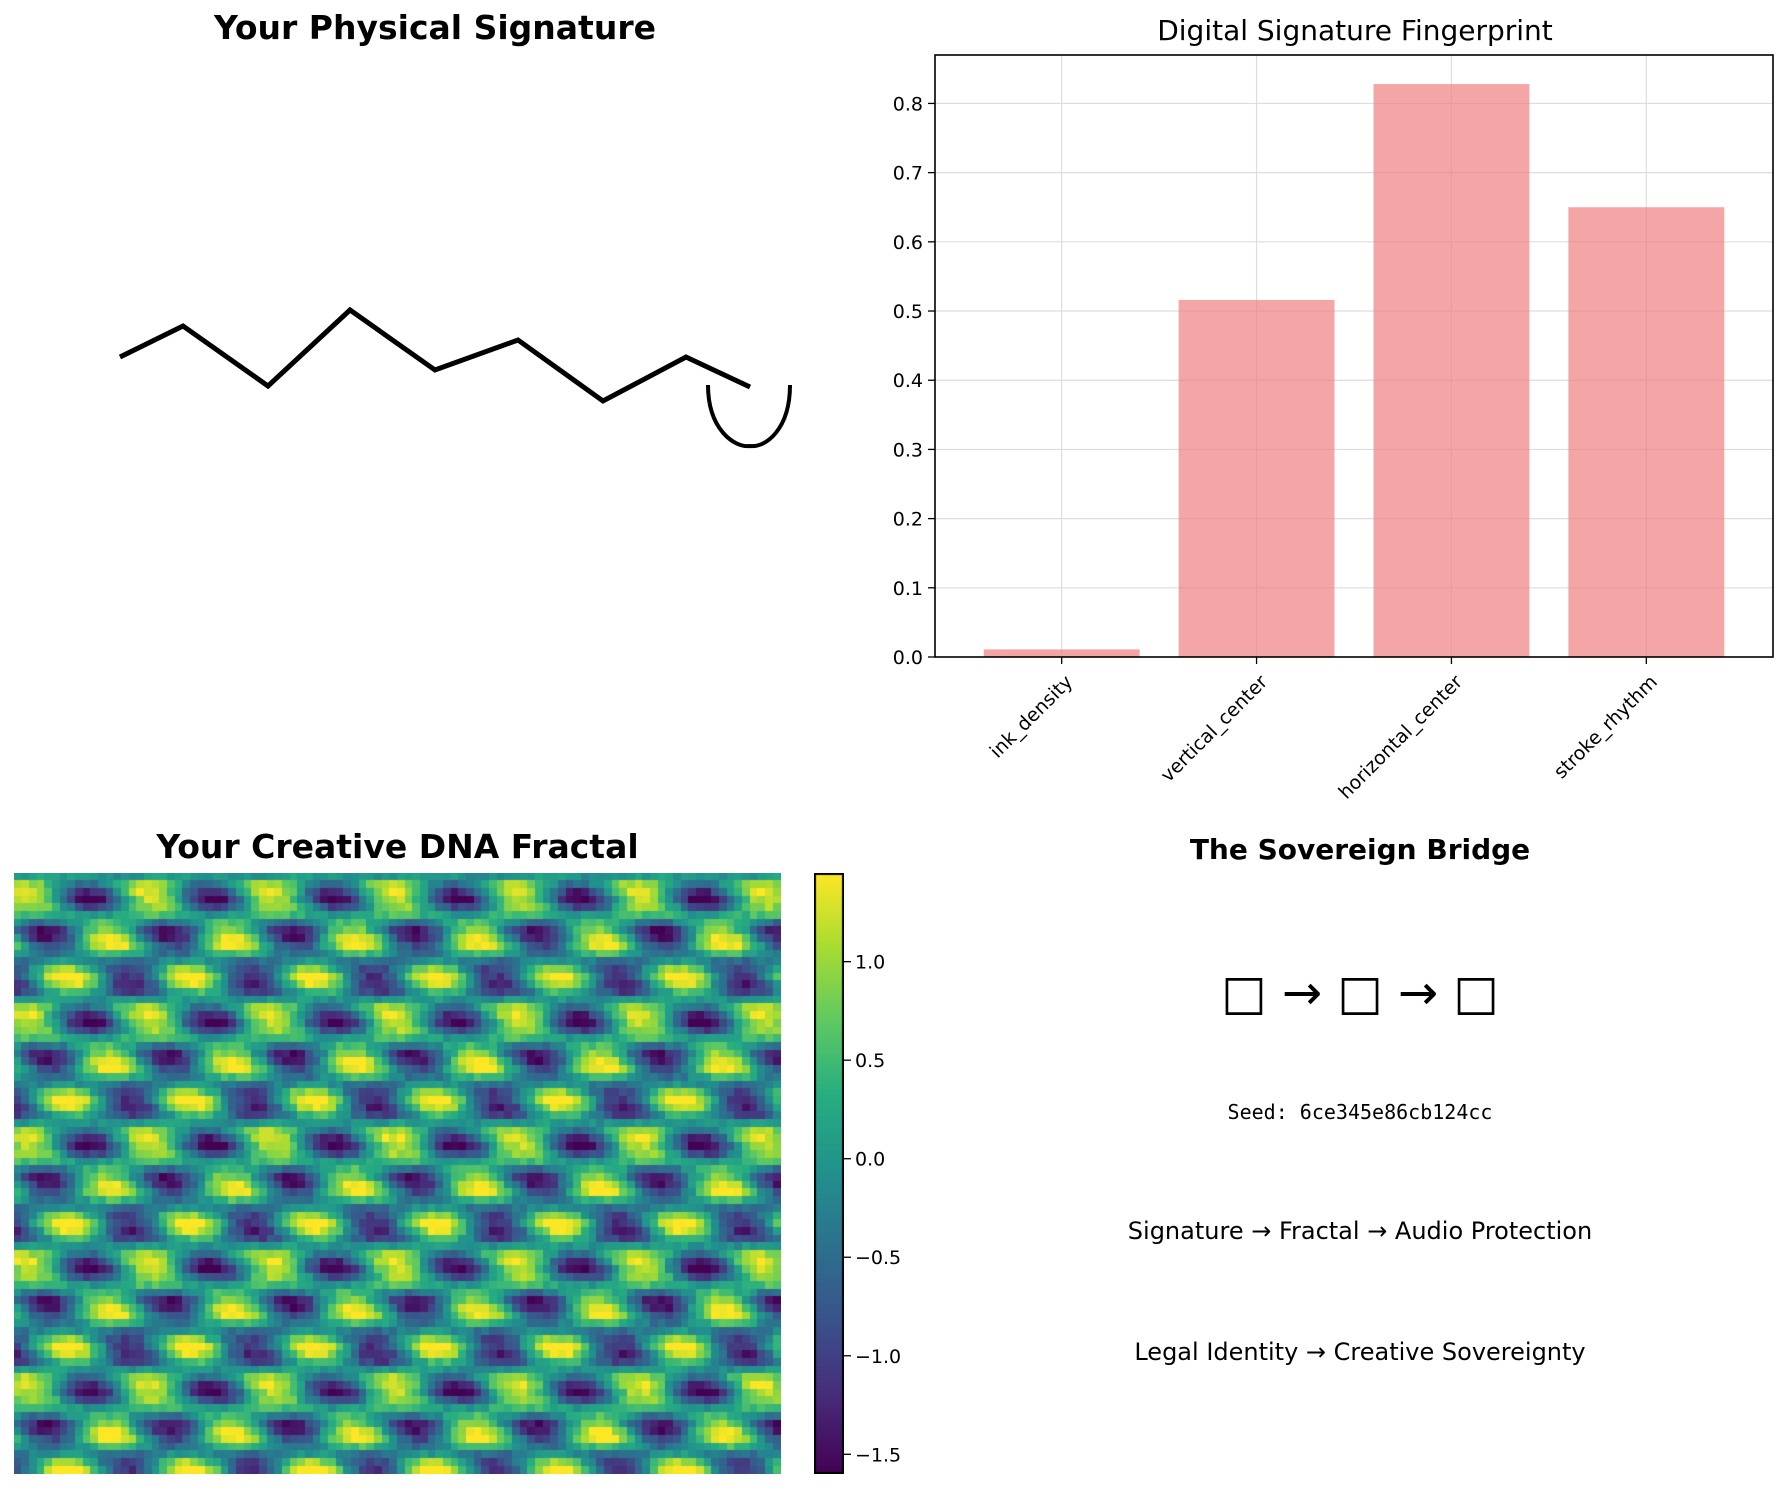  Describe the element at coordinates (1360, 849) in the screenshot. I see `bridge-title: The Sovereign Bridge` at that location.